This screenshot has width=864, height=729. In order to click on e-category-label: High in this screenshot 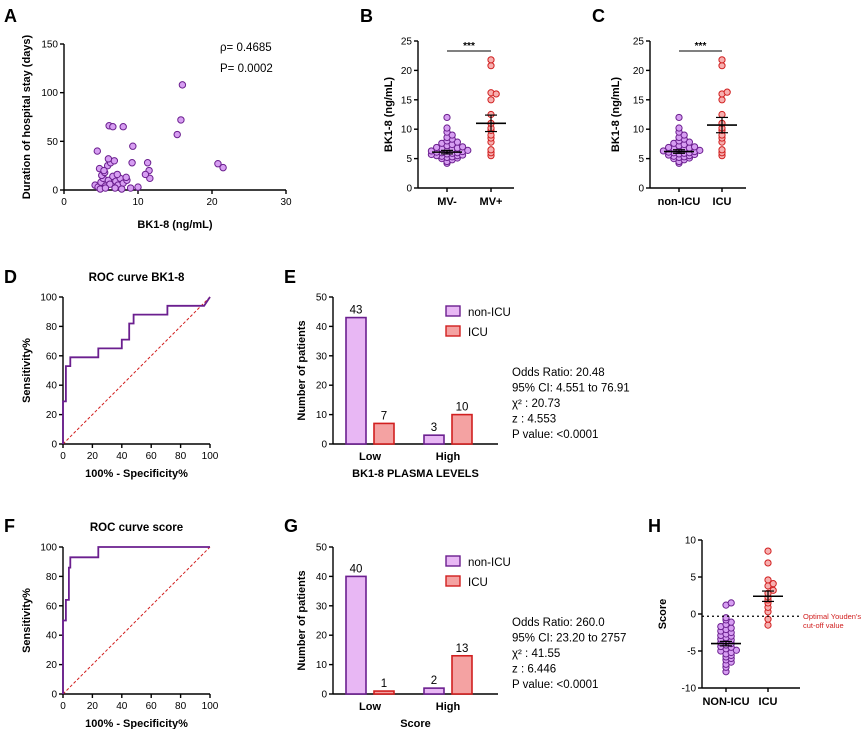, I will do `click(448, 457)`.